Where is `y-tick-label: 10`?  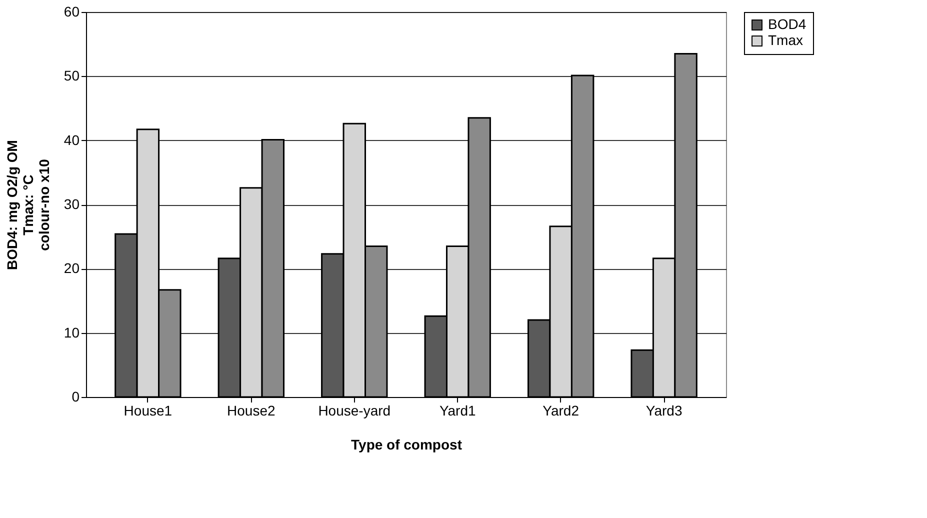 y-tick-label: 10 is located at coordinates (72, 332).